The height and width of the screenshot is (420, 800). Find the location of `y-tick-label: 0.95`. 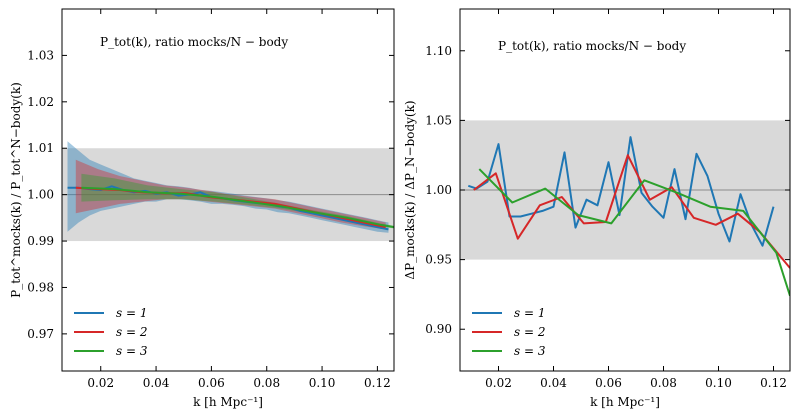

y-tick-label: 0.95 is located at coordinates (438, 260).